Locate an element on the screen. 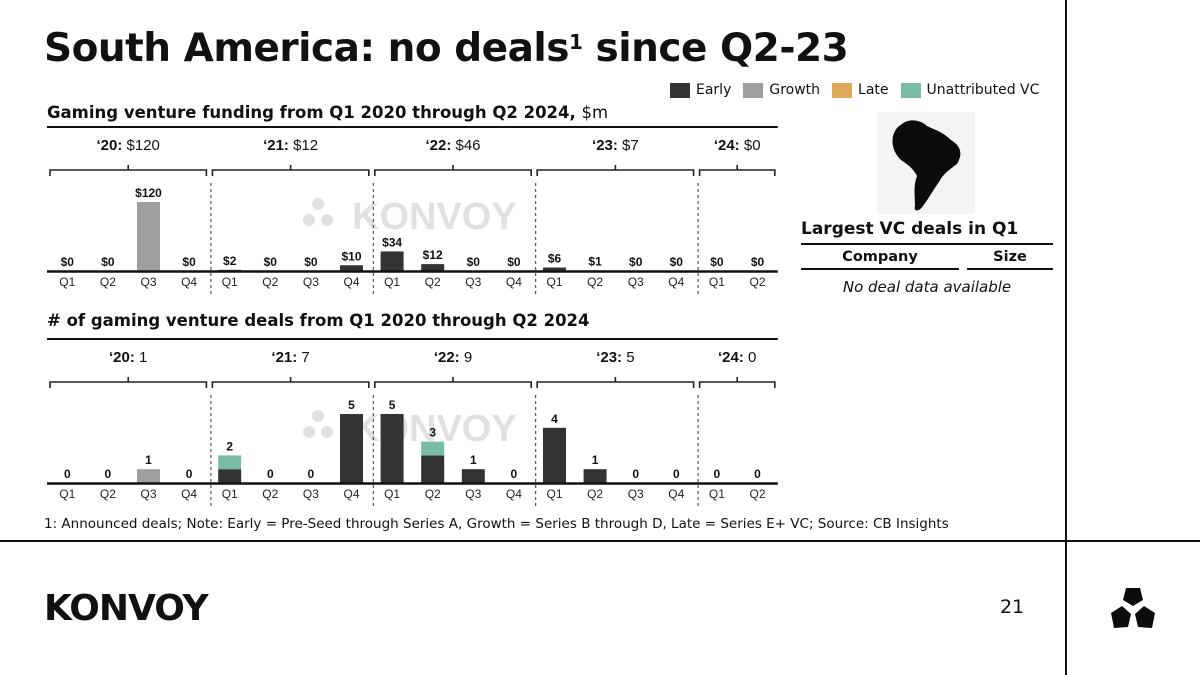 The image size is (1200, 675). deals-data-label-17: 0 is located at coordinates (757, 474).